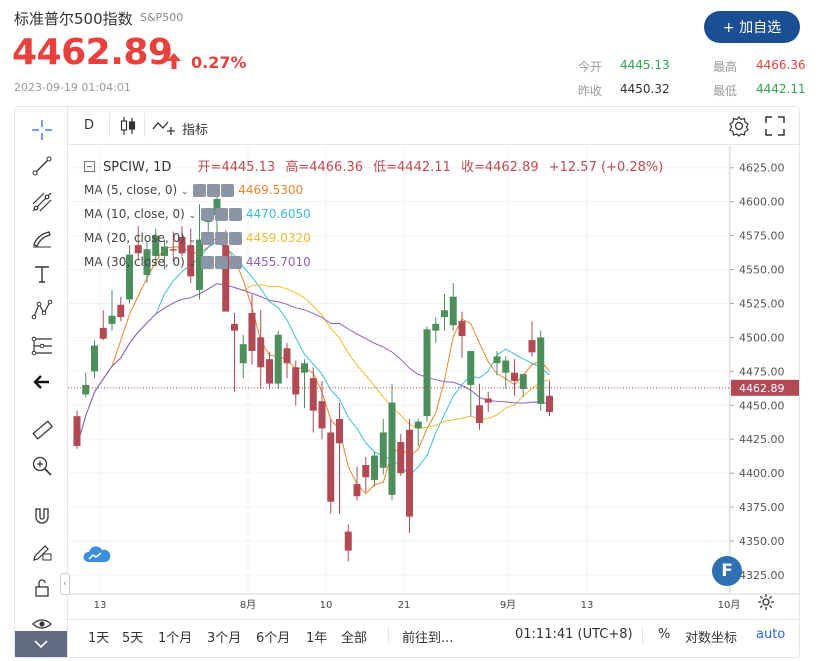 This screenshot has height=661, width=818. What do you see at coordinates (271, 190) in the screenshot?
I see `ma5-value: 4469.5300` at bounding box center [271, 190].